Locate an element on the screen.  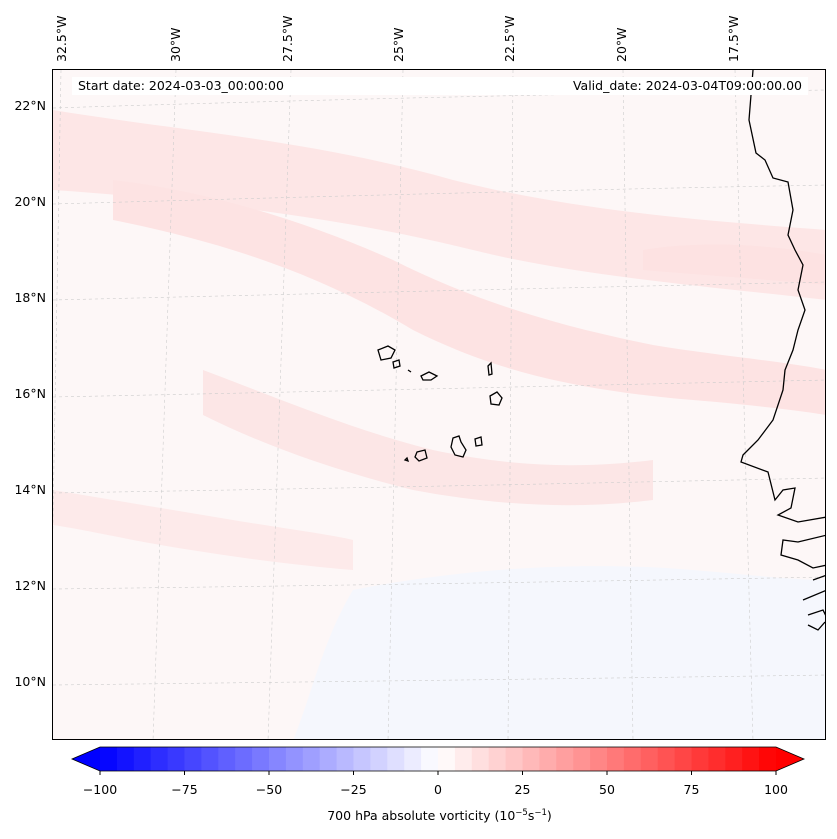
vorticity-band-southwest is located at coordinates (203, 530).